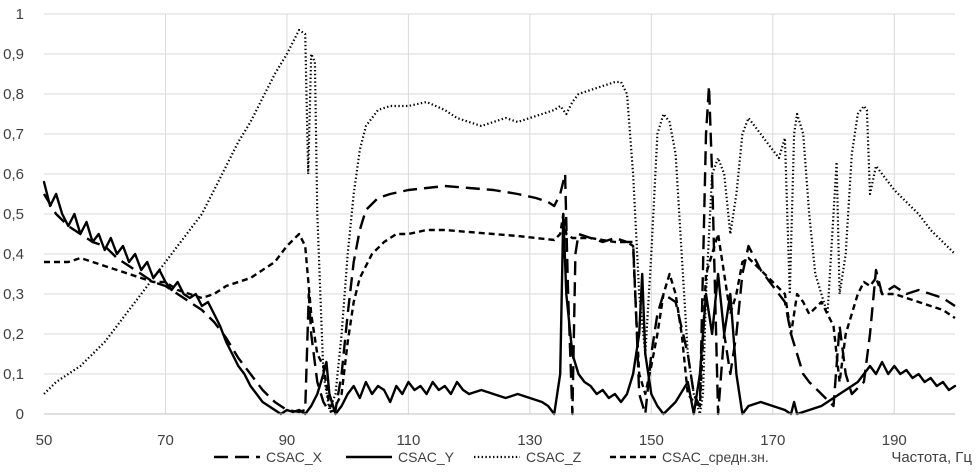  What do you see at coordinates (715, 457) in the screenshot?
I see `legend-label: CSAC_средн.зн.` at bounding box center [715, 457].